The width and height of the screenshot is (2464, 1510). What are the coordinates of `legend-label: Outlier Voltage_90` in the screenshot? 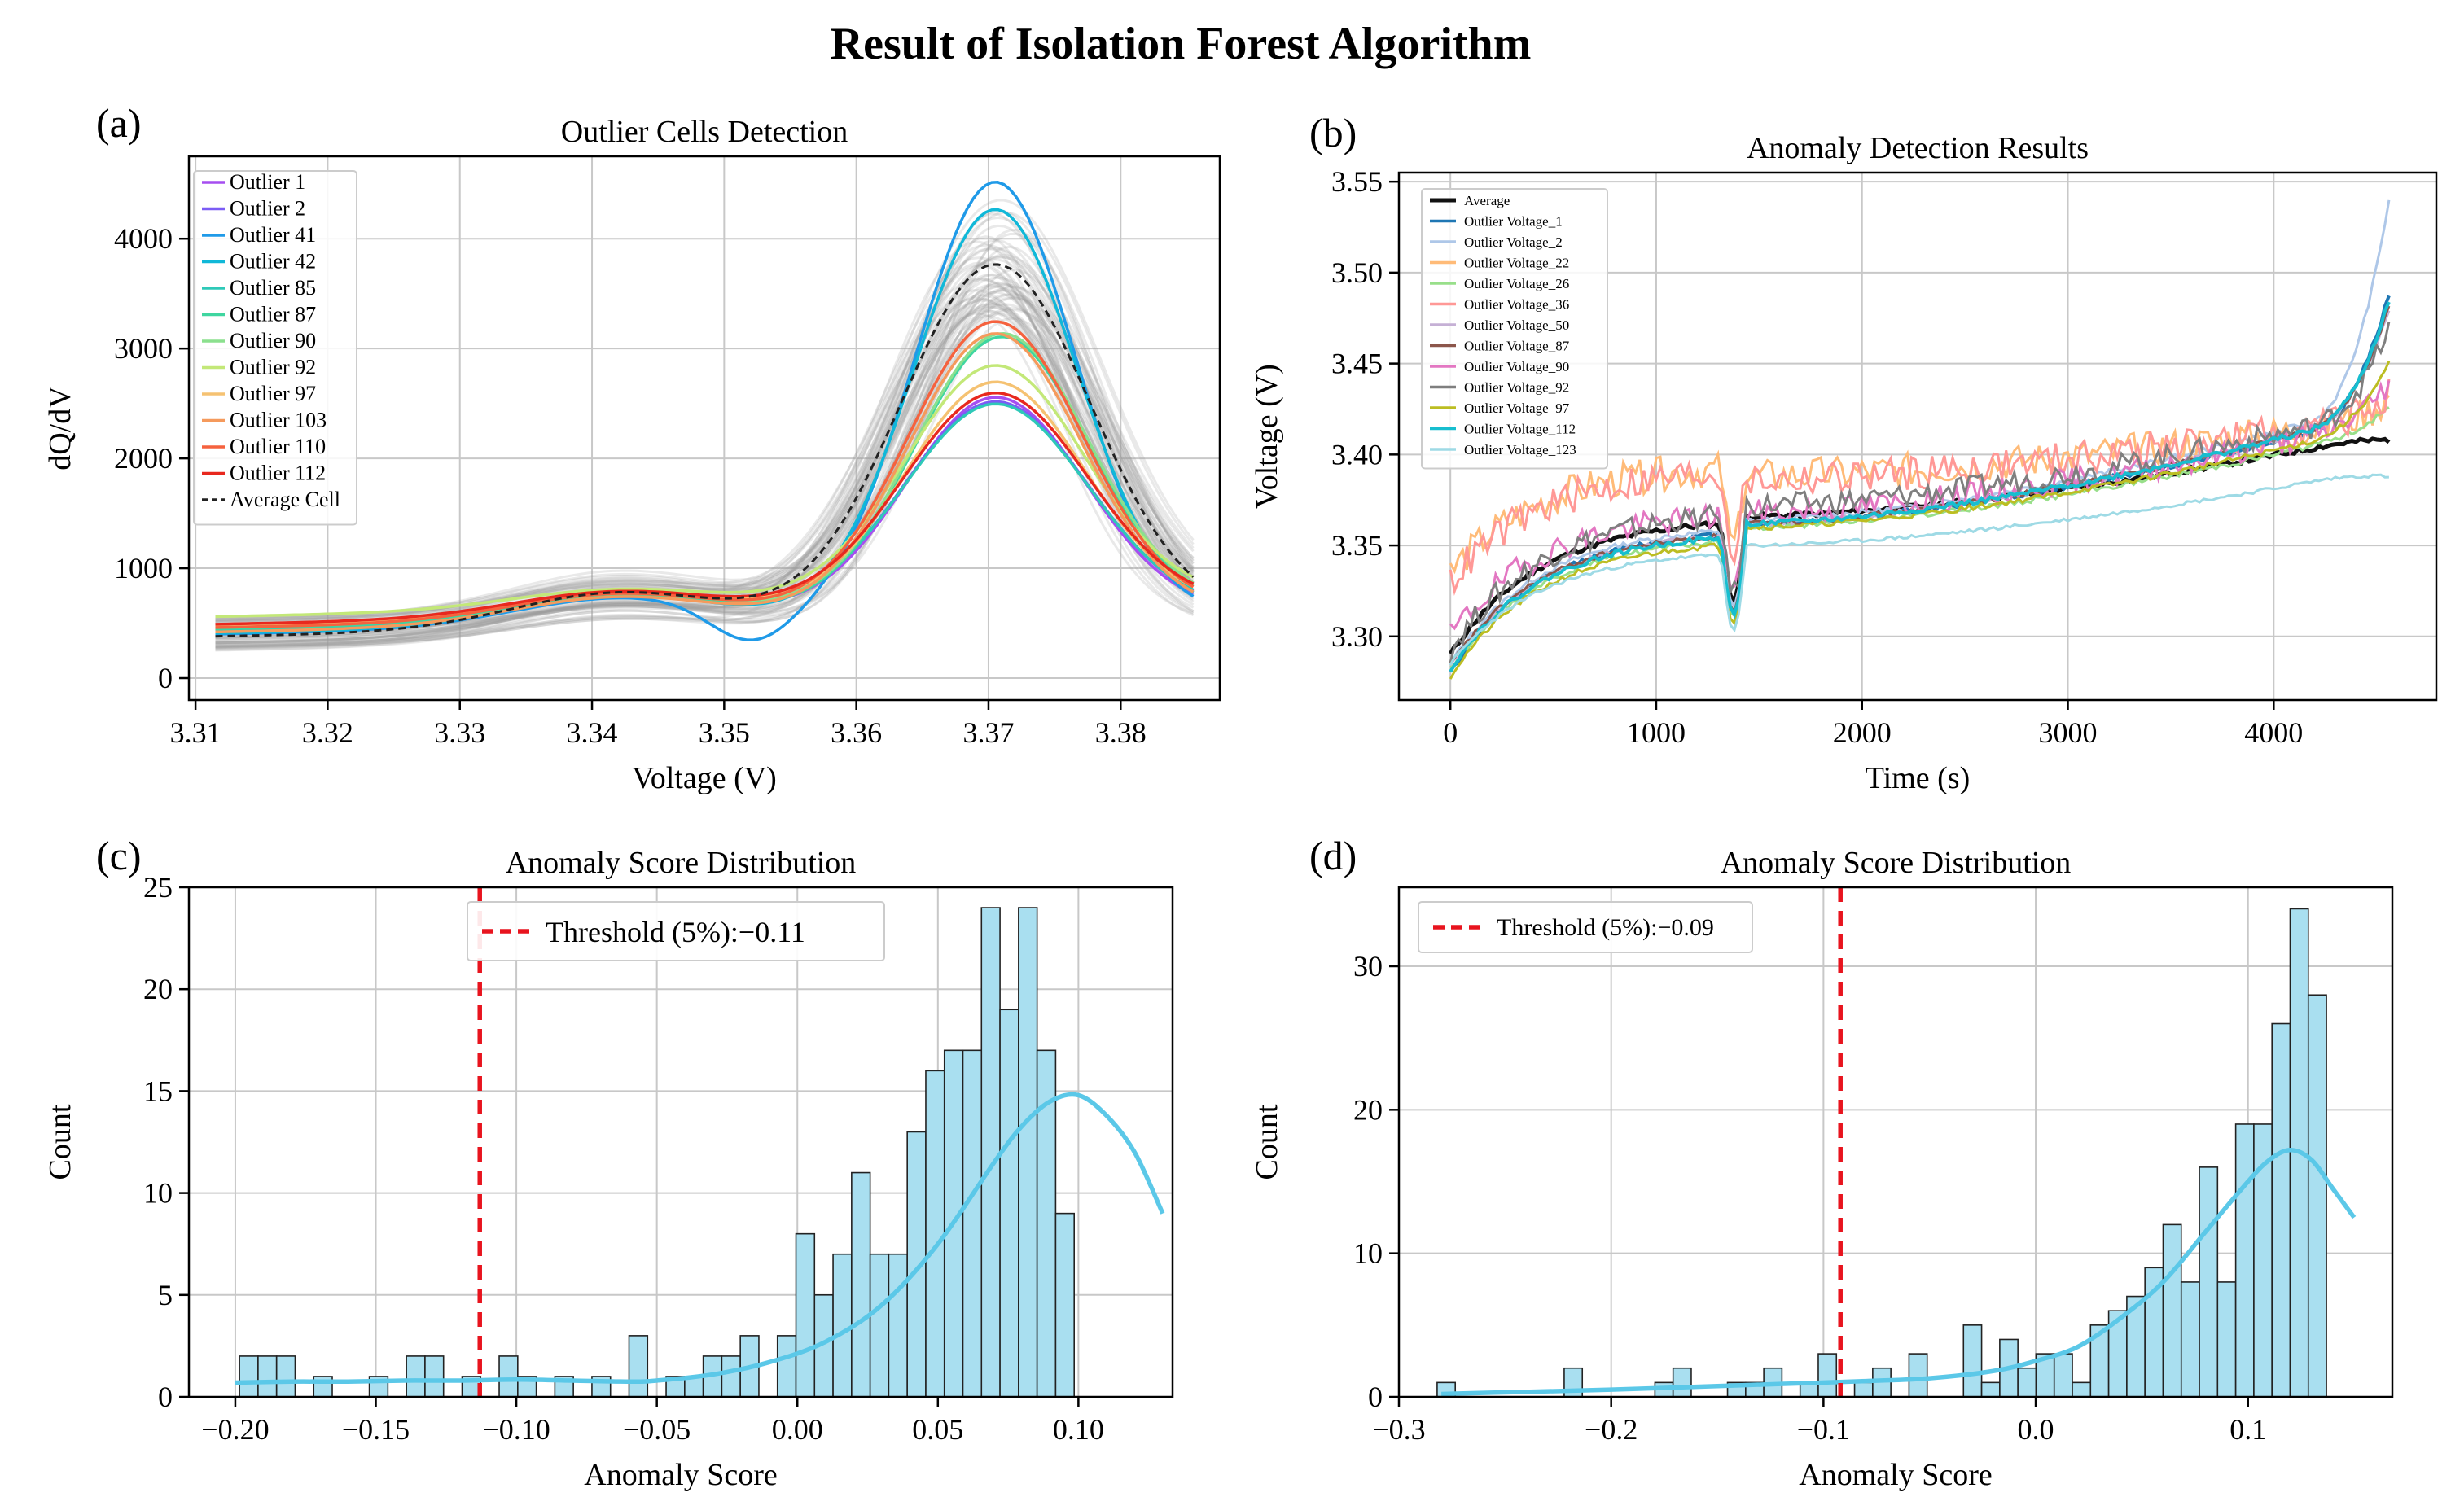 It's located at (1516, 366).